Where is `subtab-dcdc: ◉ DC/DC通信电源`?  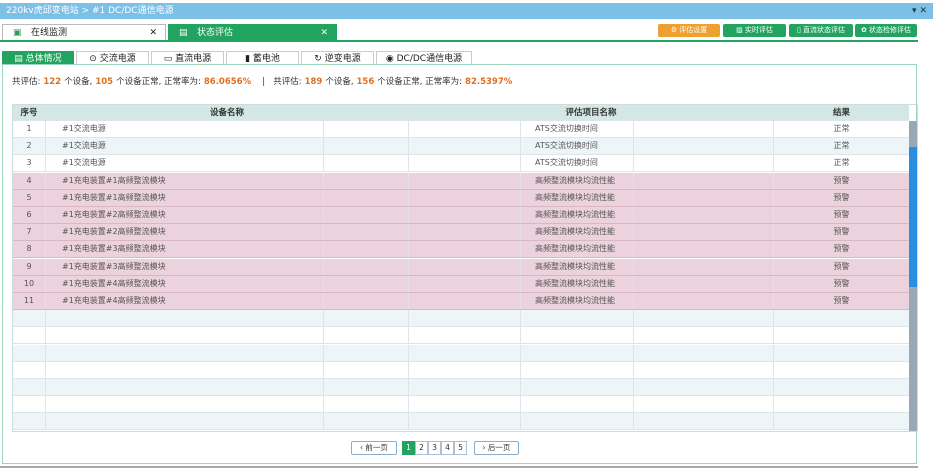
subtab-dcdc: ◉ DC/DC通信电源 is located at coordinates (424, 58).